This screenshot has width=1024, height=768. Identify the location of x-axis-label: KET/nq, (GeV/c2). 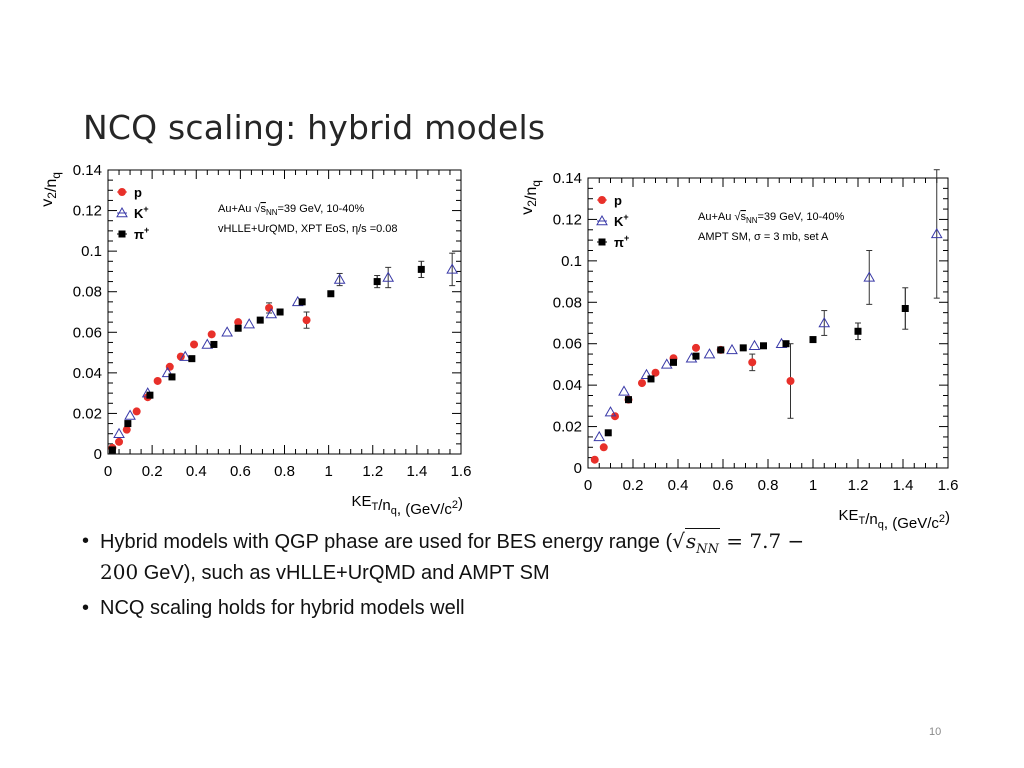
(894, 519).